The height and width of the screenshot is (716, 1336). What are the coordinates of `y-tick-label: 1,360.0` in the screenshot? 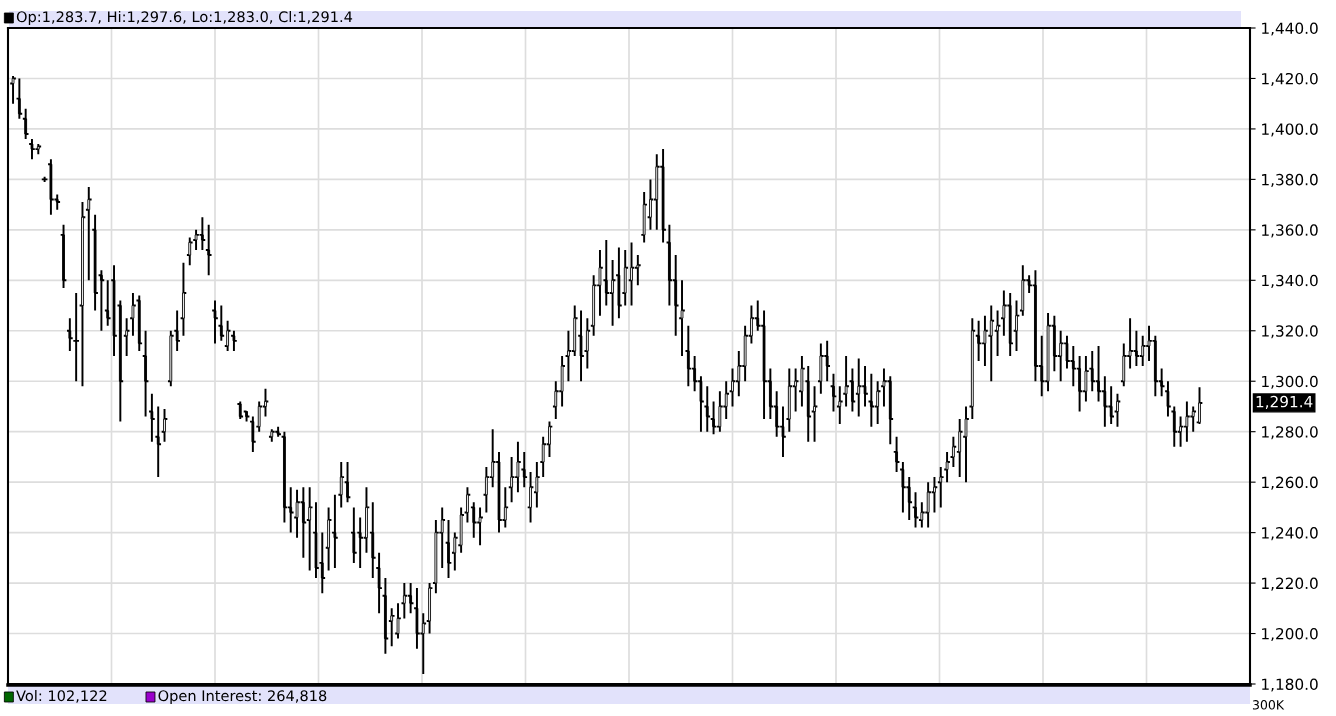 It's located at (1290, 231).